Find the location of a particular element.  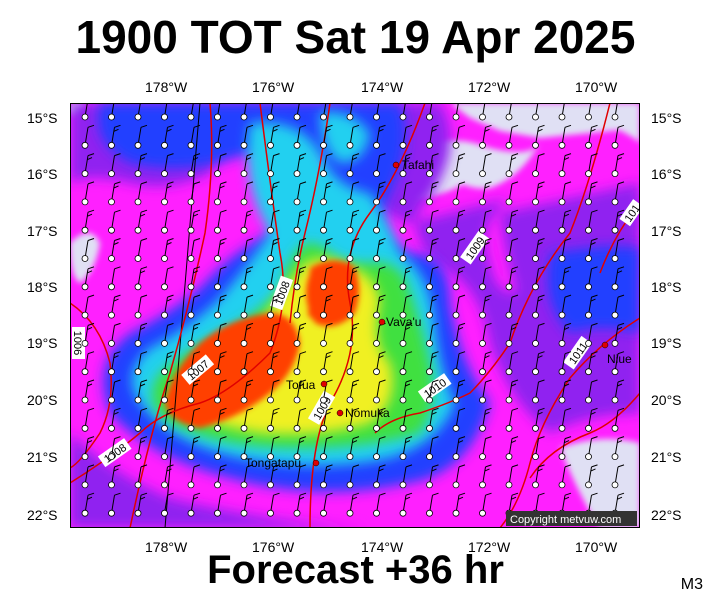

lat-label-left: 20°S is located at coordinates (42, 400).